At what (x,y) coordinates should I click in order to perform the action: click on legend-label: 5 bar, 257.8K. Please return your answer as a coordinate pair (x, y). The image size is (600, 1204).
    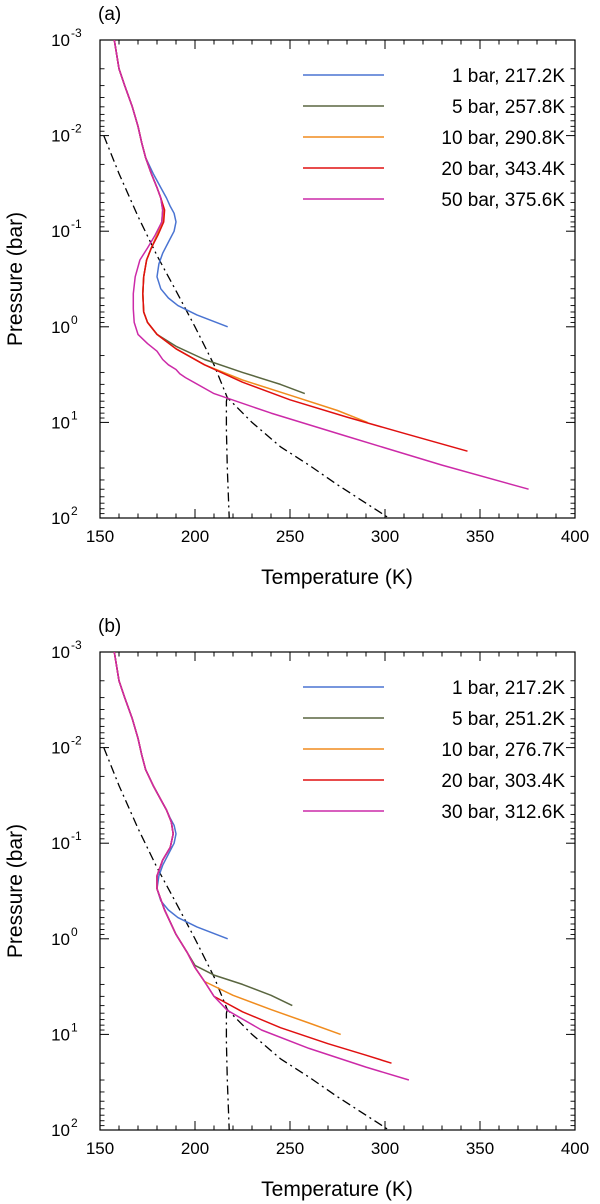
    Looking at the image, I should click on (508, 107).